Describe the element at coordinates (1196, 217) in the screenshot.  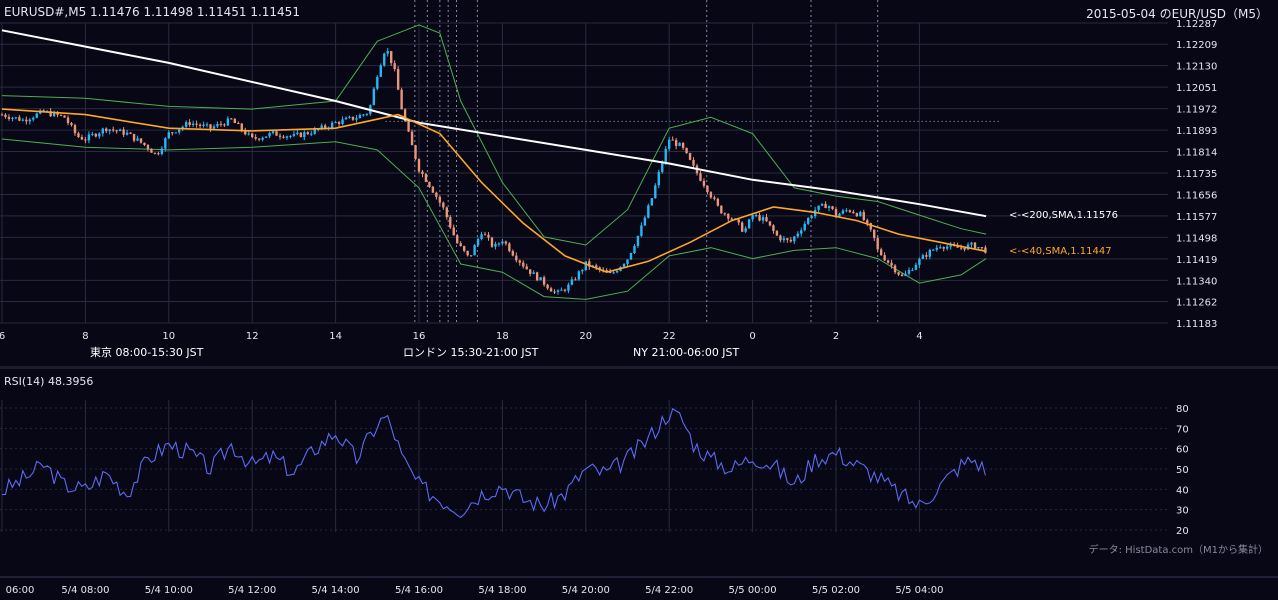
I see `price-tick-label: 1.11577` at that location.